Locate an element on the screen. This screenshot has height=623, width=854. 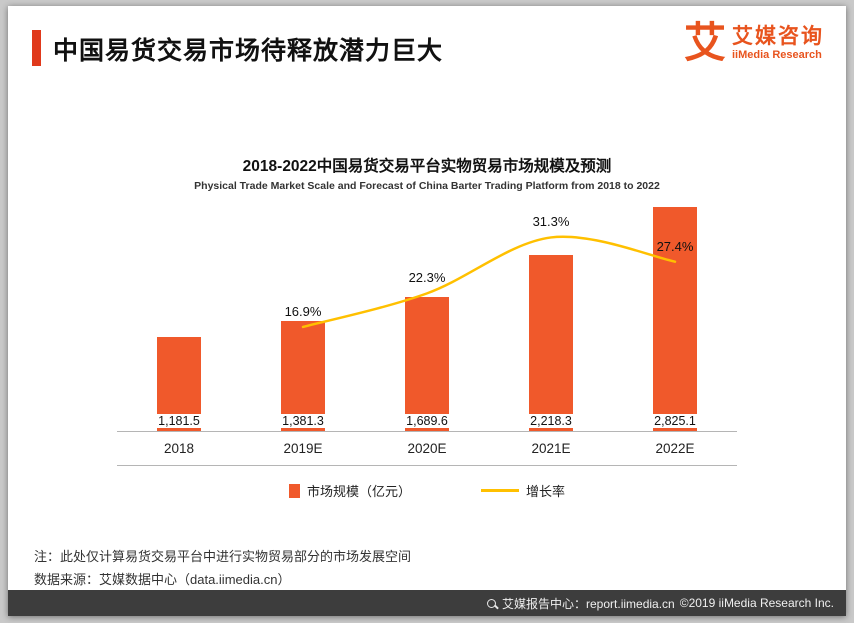
bar-value-label: 2,825.1 is located at coordinates (675, 421).